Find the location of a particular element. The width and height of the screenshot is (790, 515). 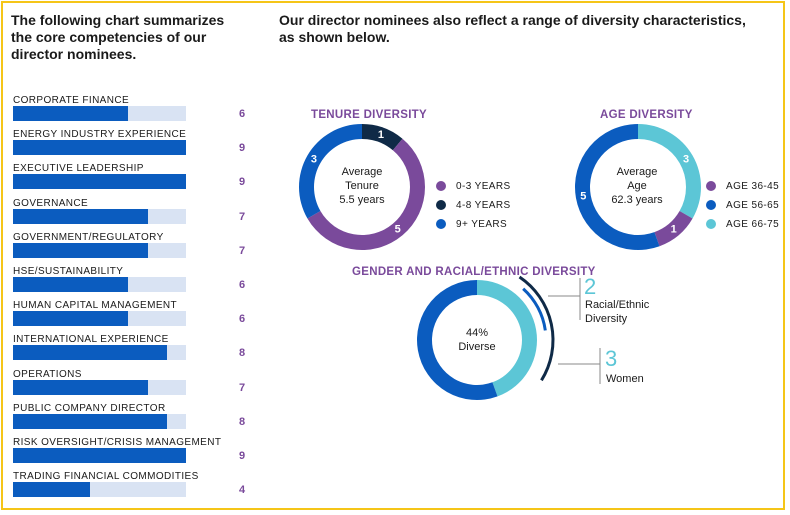

competency-label: PUBLIC COMPANY DIRECTOR is located at coordinates (89, 408).